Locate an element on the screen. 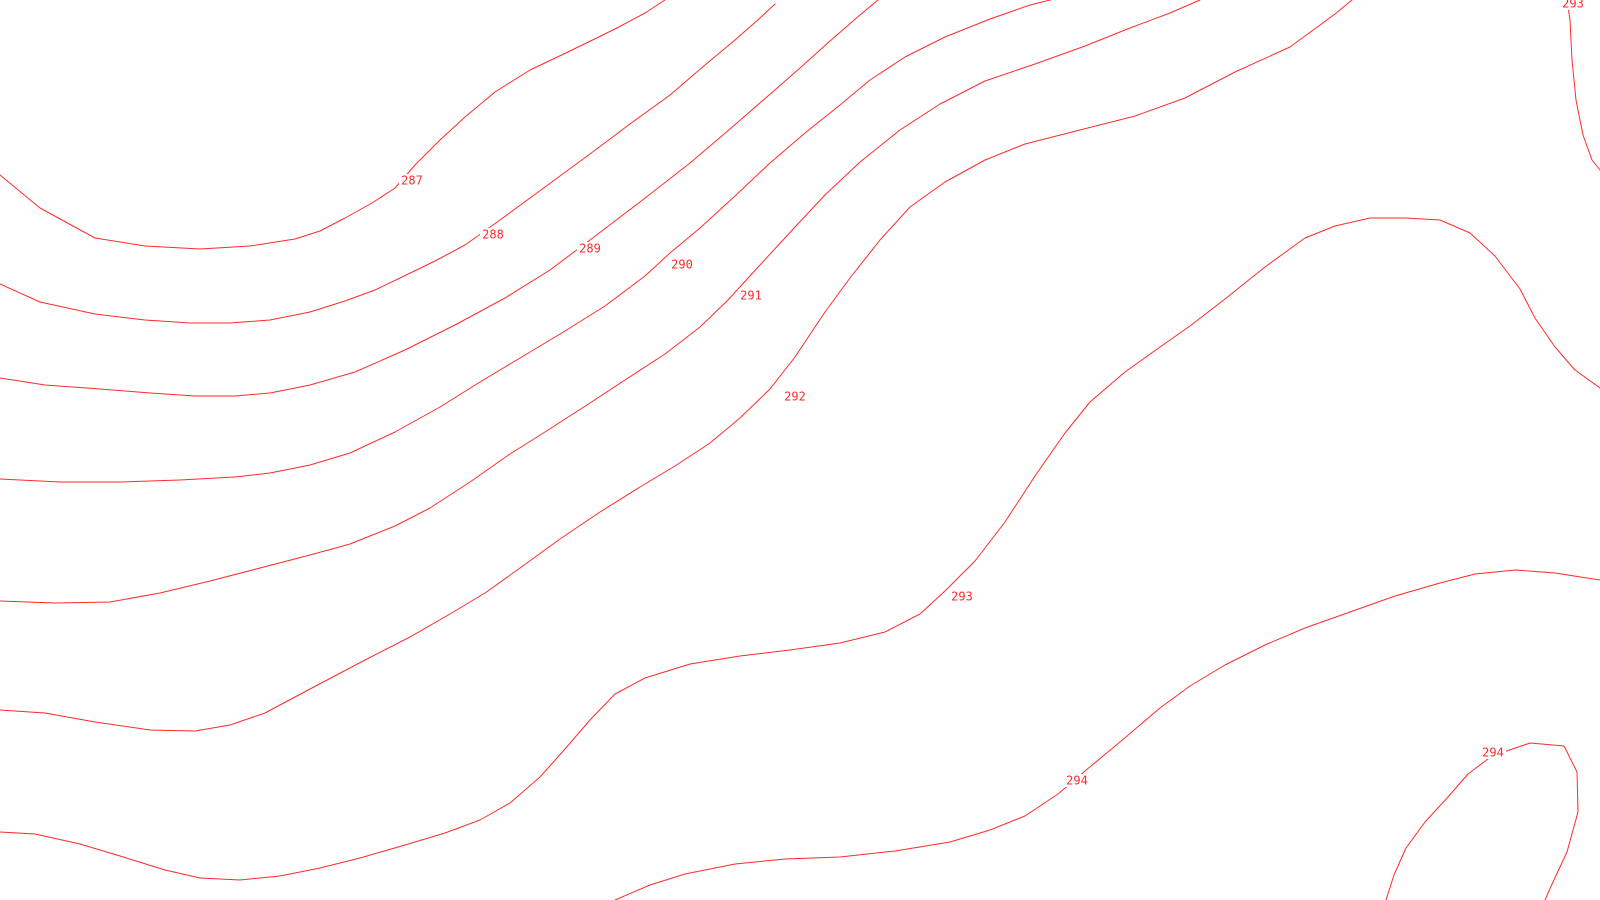 The image size is (1600, 900). contour-label-293: 293 is located at coordinates (962, 597).